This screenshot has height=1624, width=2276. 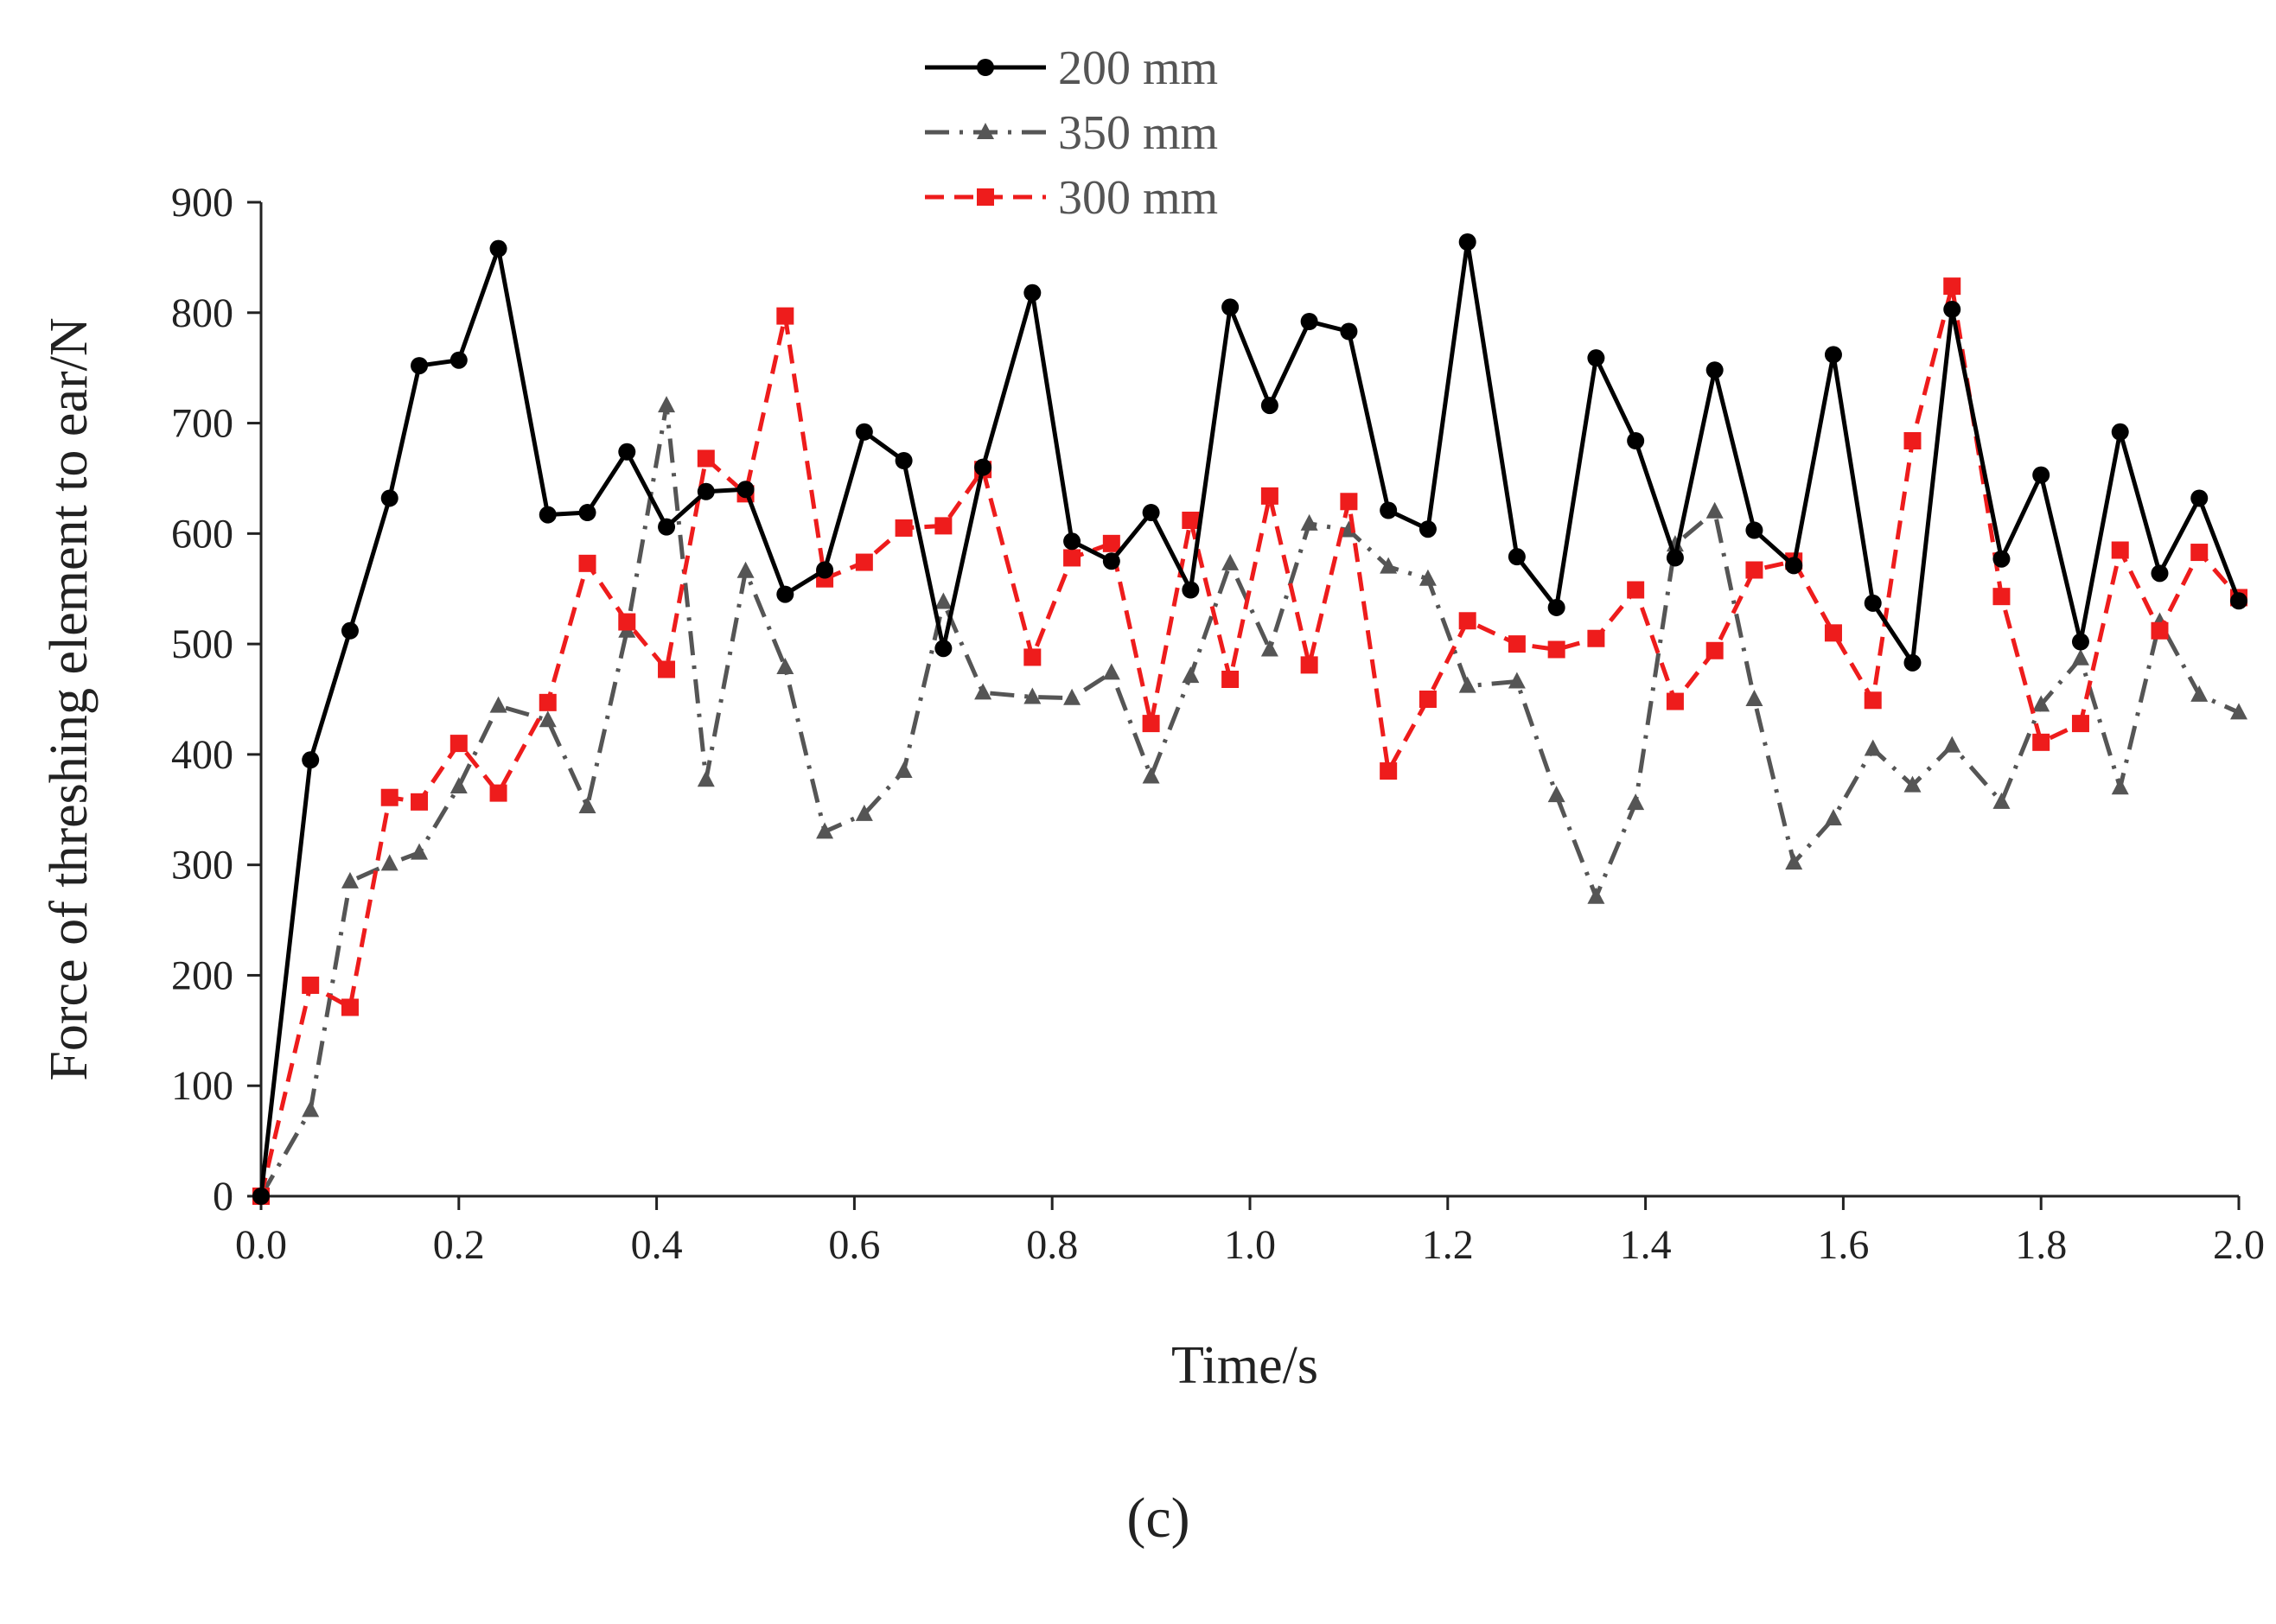 I want to click on legend: 200 mm 350 mm 300 mm, so click(x=1071, y=133).